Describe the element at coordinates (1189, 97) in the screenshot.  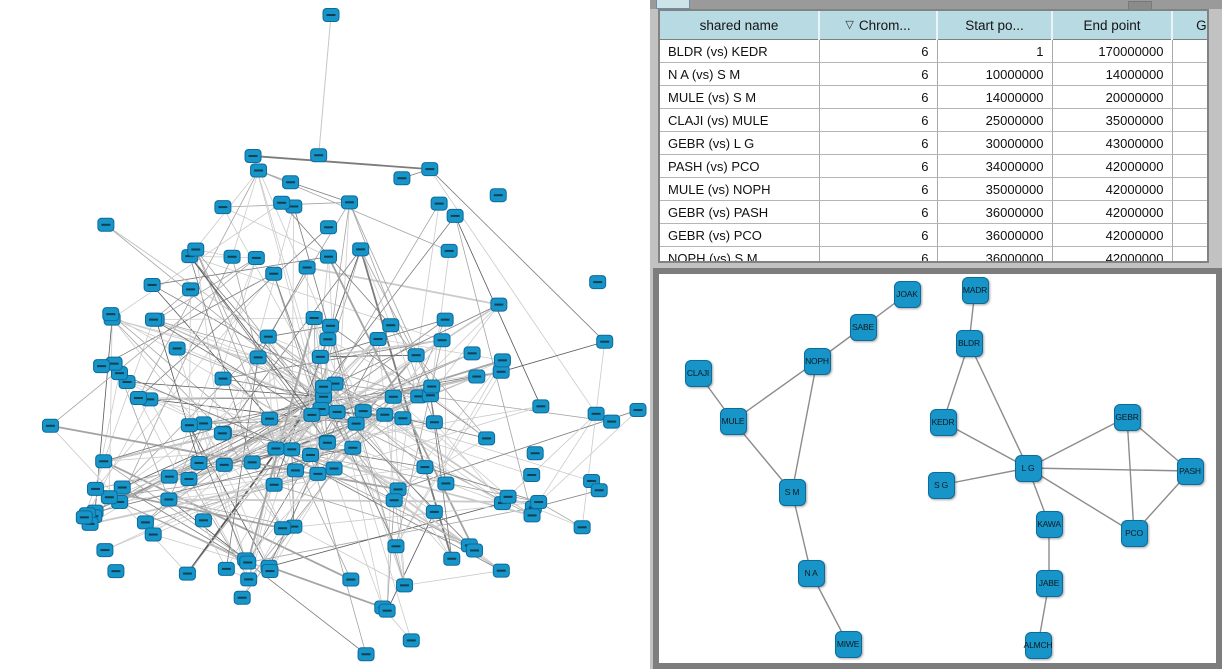
I see `table-cell: 7.5` at that location.